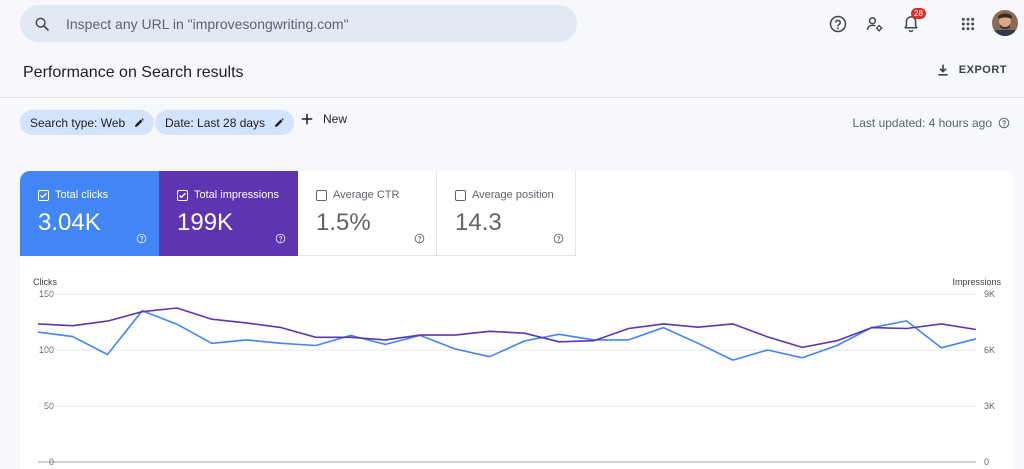 This screenshot has height=469, width=1024. What do you see at coordinates (990, 350) in the screenshot?
I see `right-tick-label: 6K` at bounding box center [990, 350].